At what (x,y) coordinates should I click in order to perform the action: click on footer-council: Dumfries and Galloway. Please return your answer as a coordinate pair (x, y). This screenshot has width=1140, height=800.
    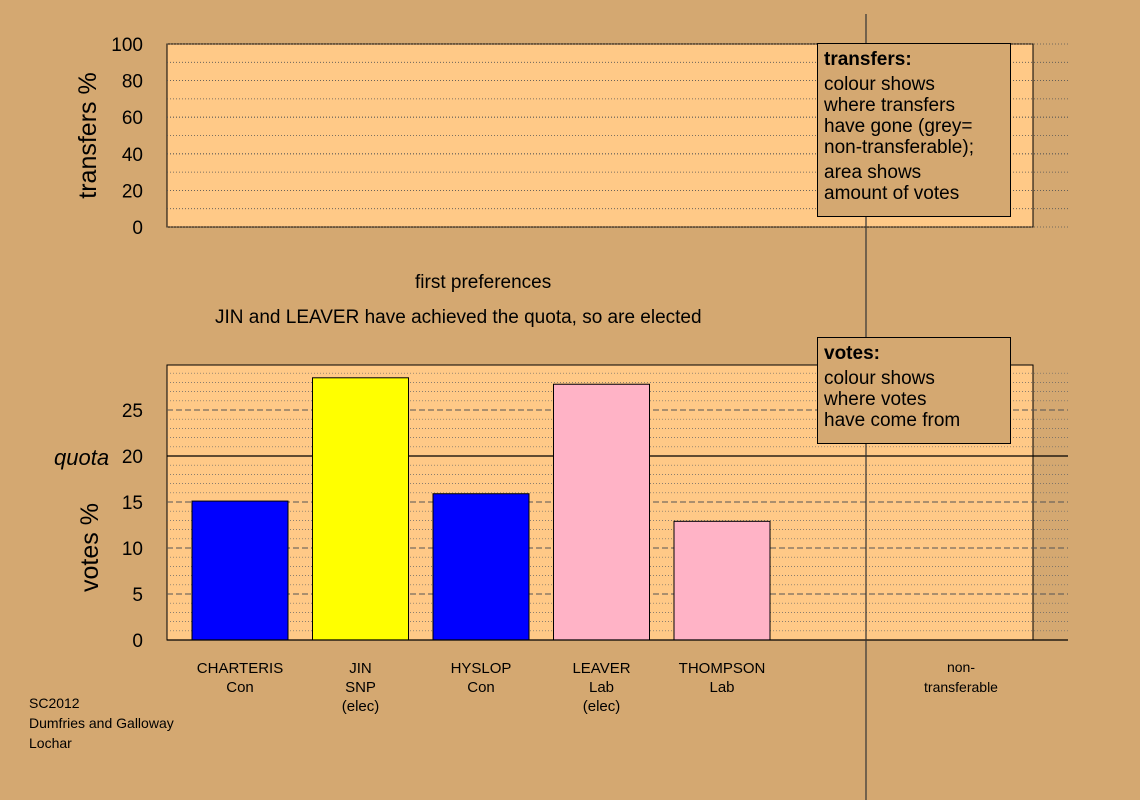
    Looking at the image, I should click on (101, 723).